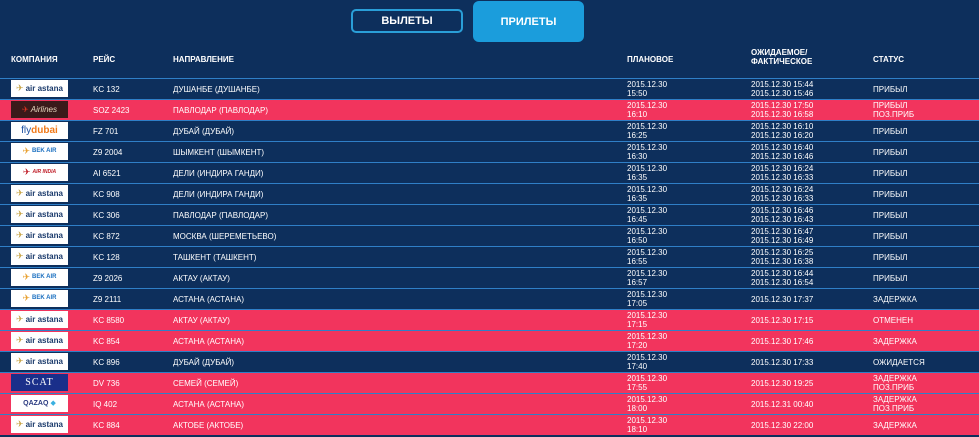 Image resolution: width=979 pixels, height=437 pixels. I want to click on status-cell: ОЖИДАЕТСЯ, so click(923, 362).